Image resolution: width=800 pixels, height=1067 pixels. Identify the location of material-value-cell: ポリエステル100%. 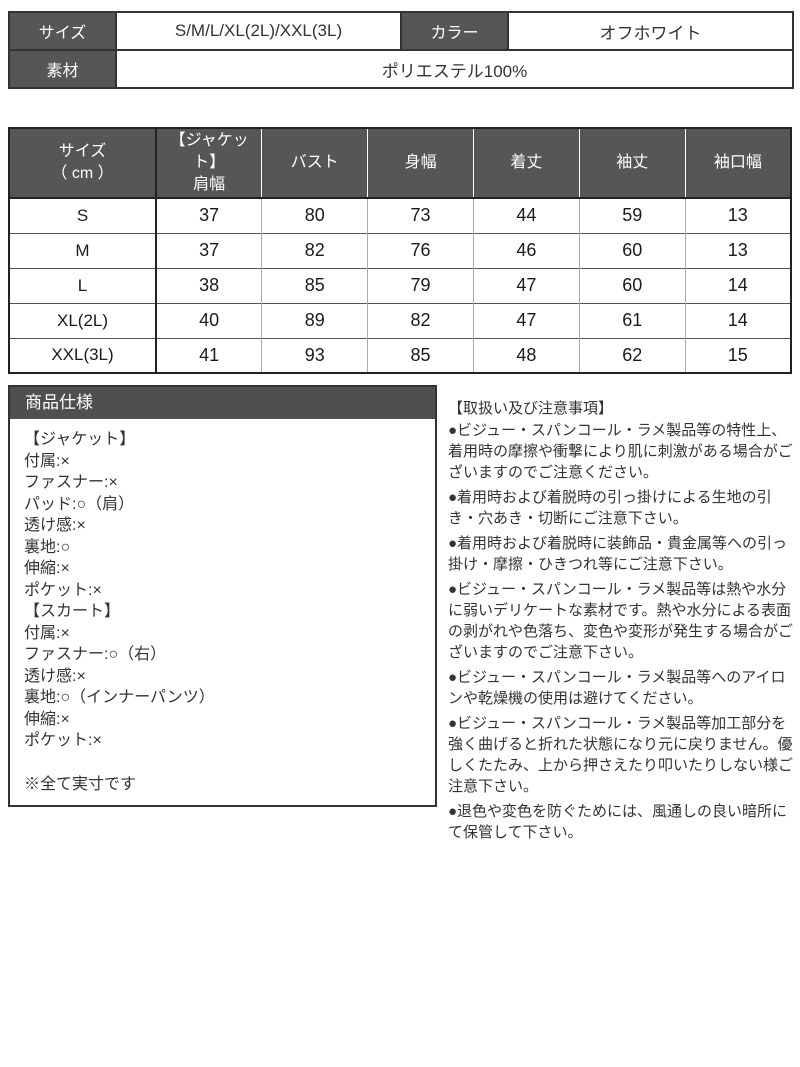
(454, 69).